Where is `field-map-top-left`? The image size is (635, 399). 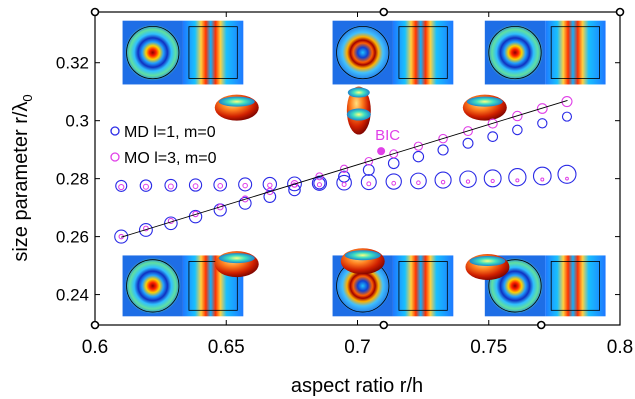 field-map-top-left is located at coordinates (183, 52).